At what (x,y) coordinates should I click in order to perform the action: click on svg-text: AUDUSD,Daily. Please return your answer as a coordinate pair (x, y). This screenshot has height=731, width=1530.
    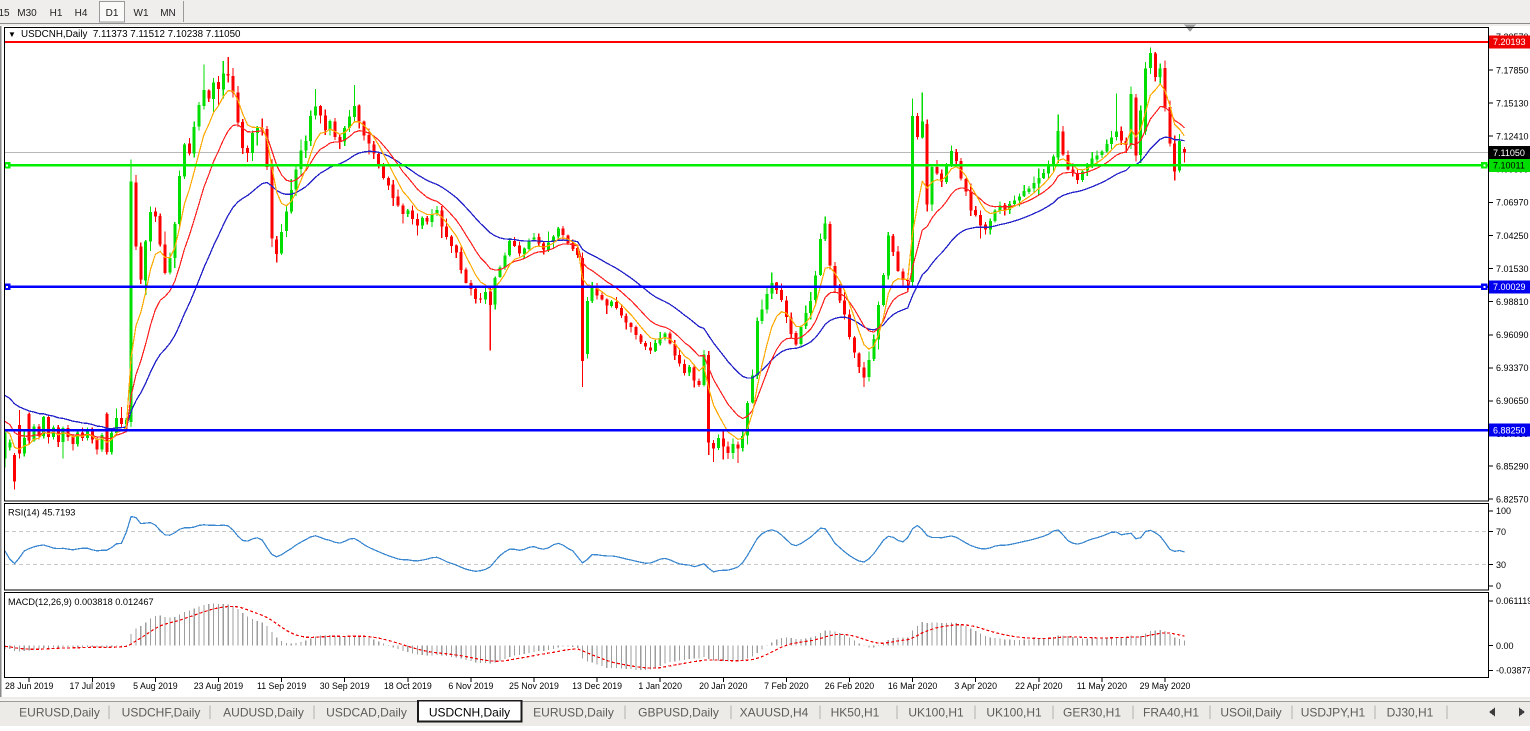
    Looking at the image, I should click on (263, 713).